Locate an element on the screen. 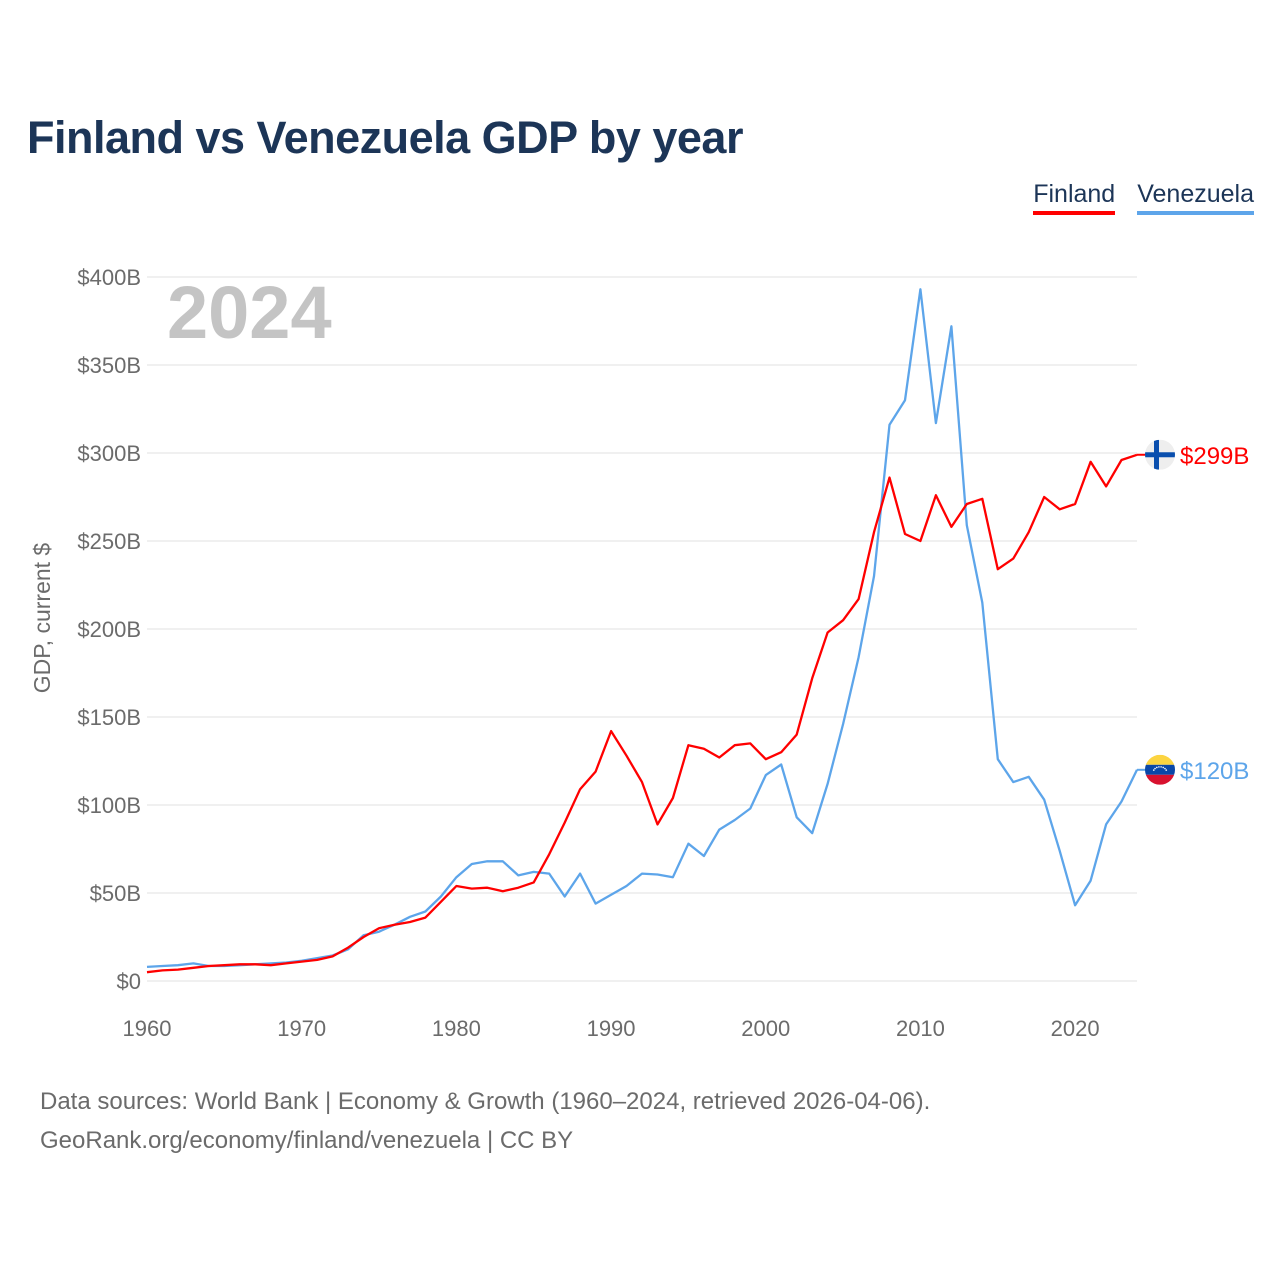 Image resolution: width=1280 pixels, height=1280 pixels. x-tick-label: 1990 is located at coordinates (611, 1028).